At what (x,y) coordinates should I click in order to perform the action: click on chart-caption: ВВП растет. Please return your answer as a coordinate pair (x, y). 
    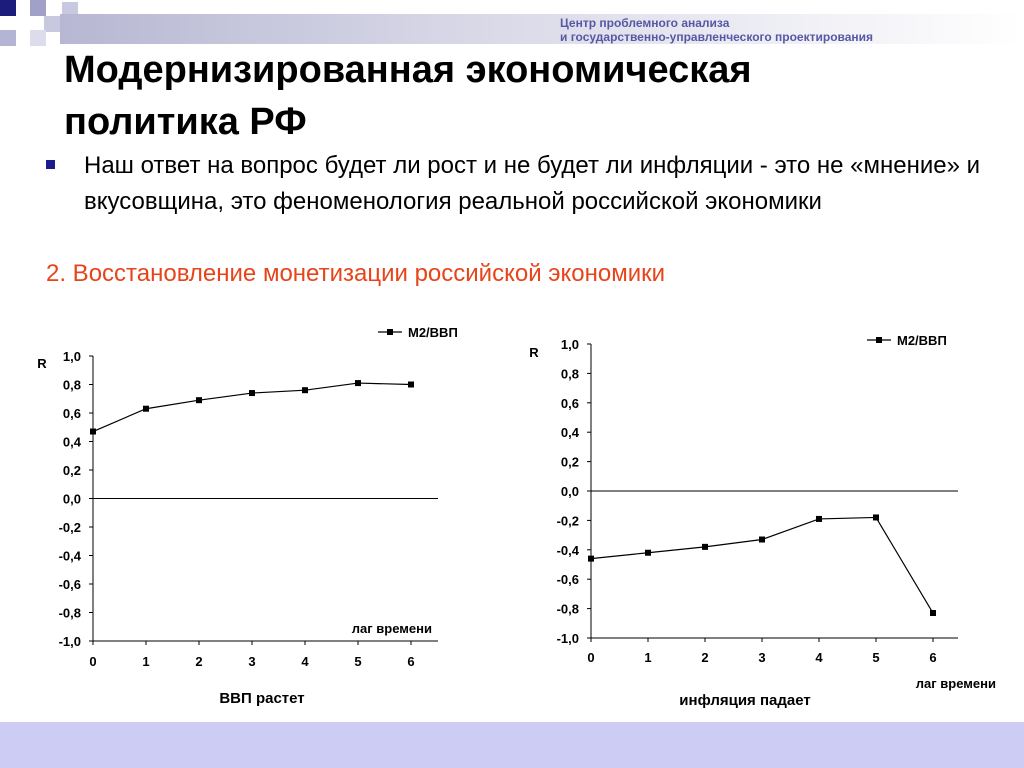
    Looking at the image, I should click on (261, 698).